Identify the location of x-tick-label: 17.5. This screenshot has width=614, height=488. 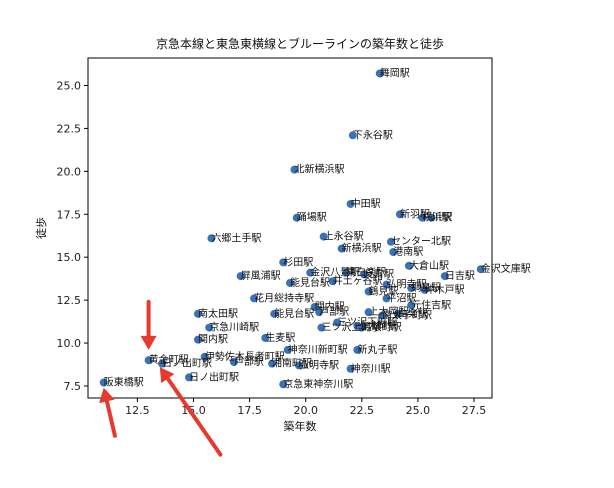
(249, 410).